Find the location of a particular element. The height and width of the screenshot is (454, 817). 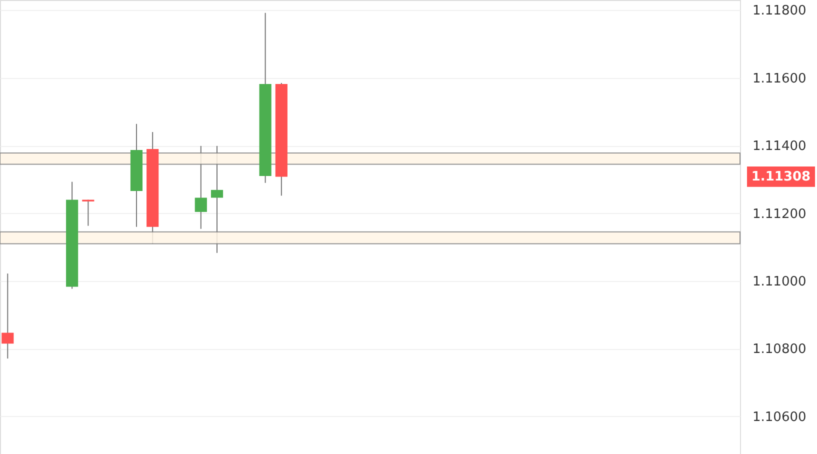

y-tick-label: 1.11200 is located at coordinates (779, 214).